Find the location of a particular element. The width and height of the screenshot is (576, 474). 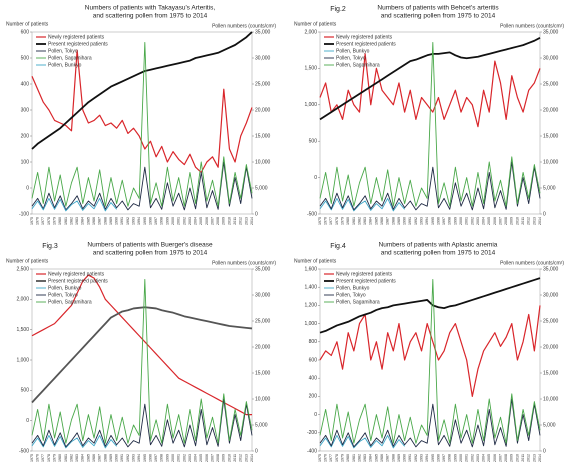

x-tick-label: 2006 is located at coordinates (207, 221).